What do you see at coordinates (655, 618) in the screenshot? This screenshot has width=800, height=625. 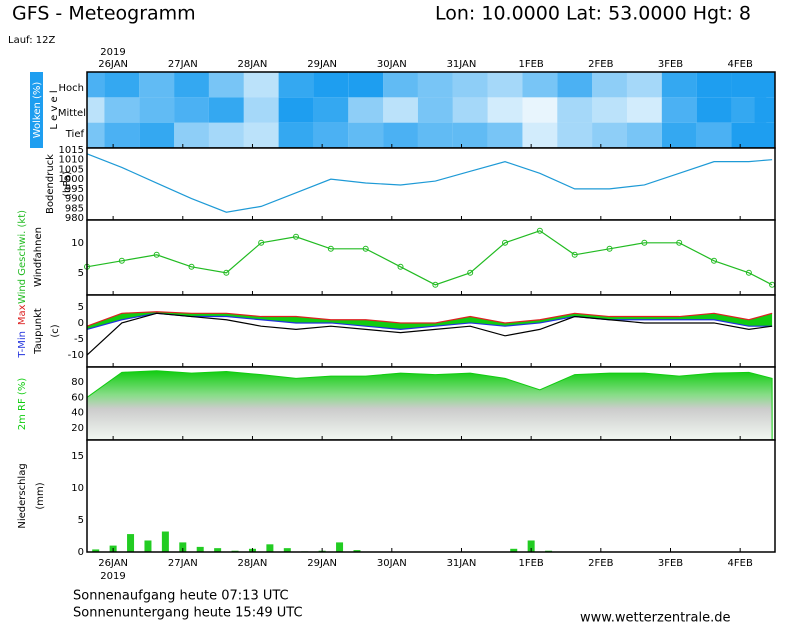 I see `source: www.wetterzentrale.de` at bounding box center [655, 618].